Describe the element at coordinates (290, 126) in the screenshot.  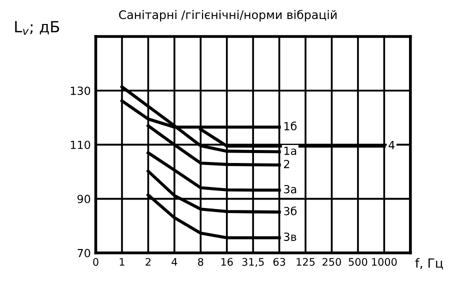
I see `series-label: 1б` at that location.